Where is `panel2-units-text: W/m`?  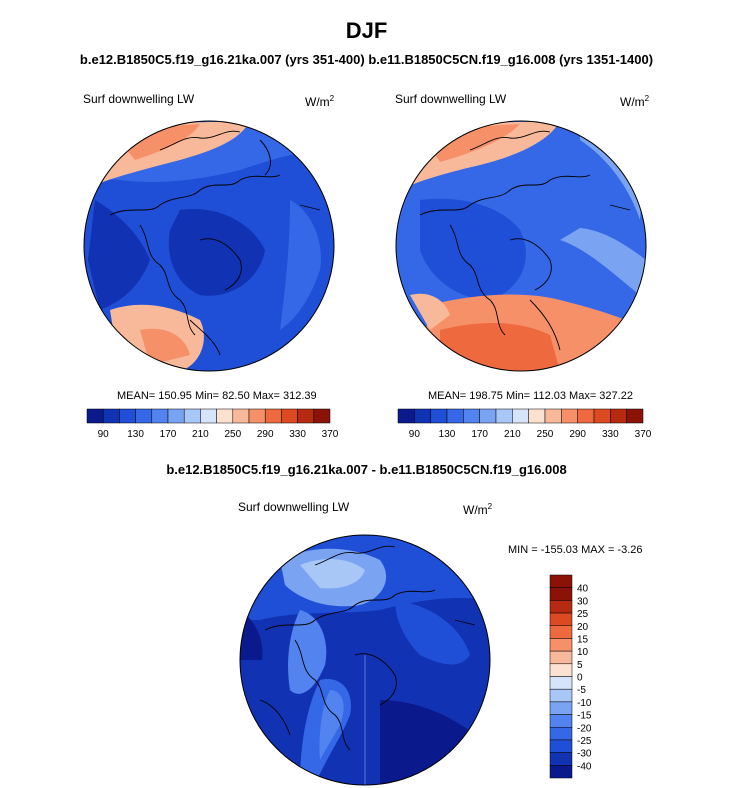 panel2-units-text: W/m is located at coordinates (632, 102).